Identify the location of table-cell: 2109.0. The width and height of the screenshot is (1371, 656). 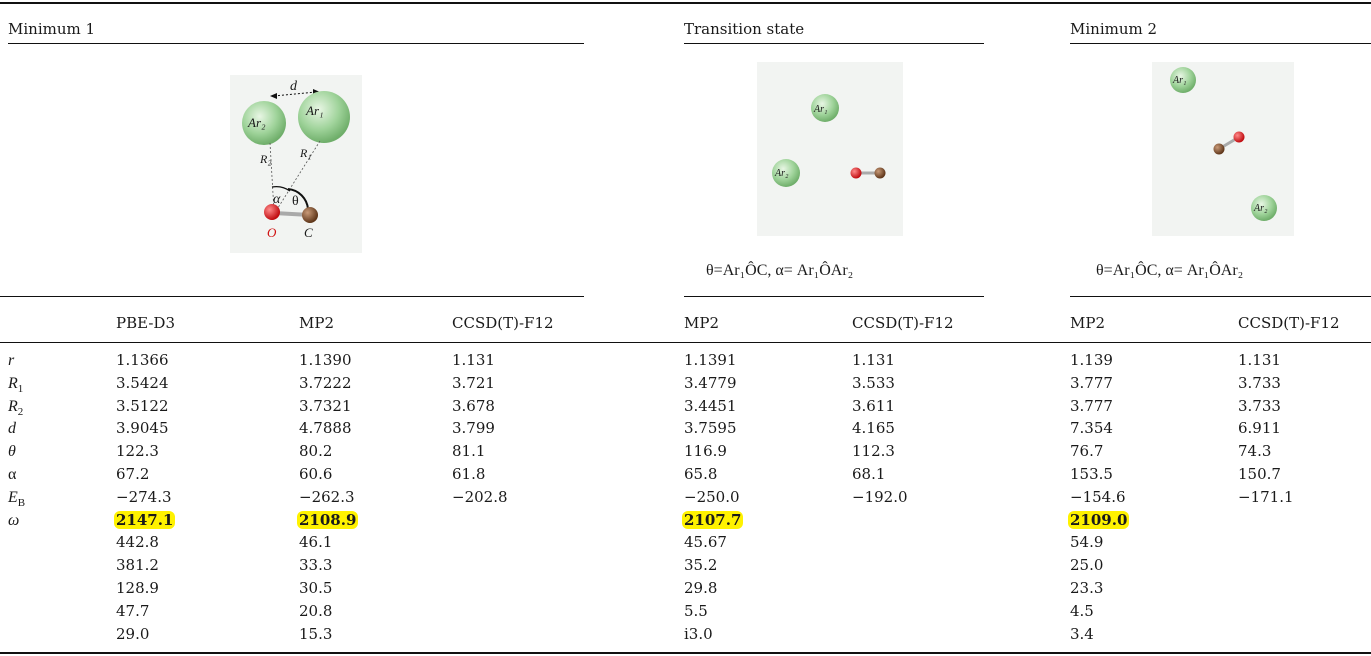
(1099, 519).